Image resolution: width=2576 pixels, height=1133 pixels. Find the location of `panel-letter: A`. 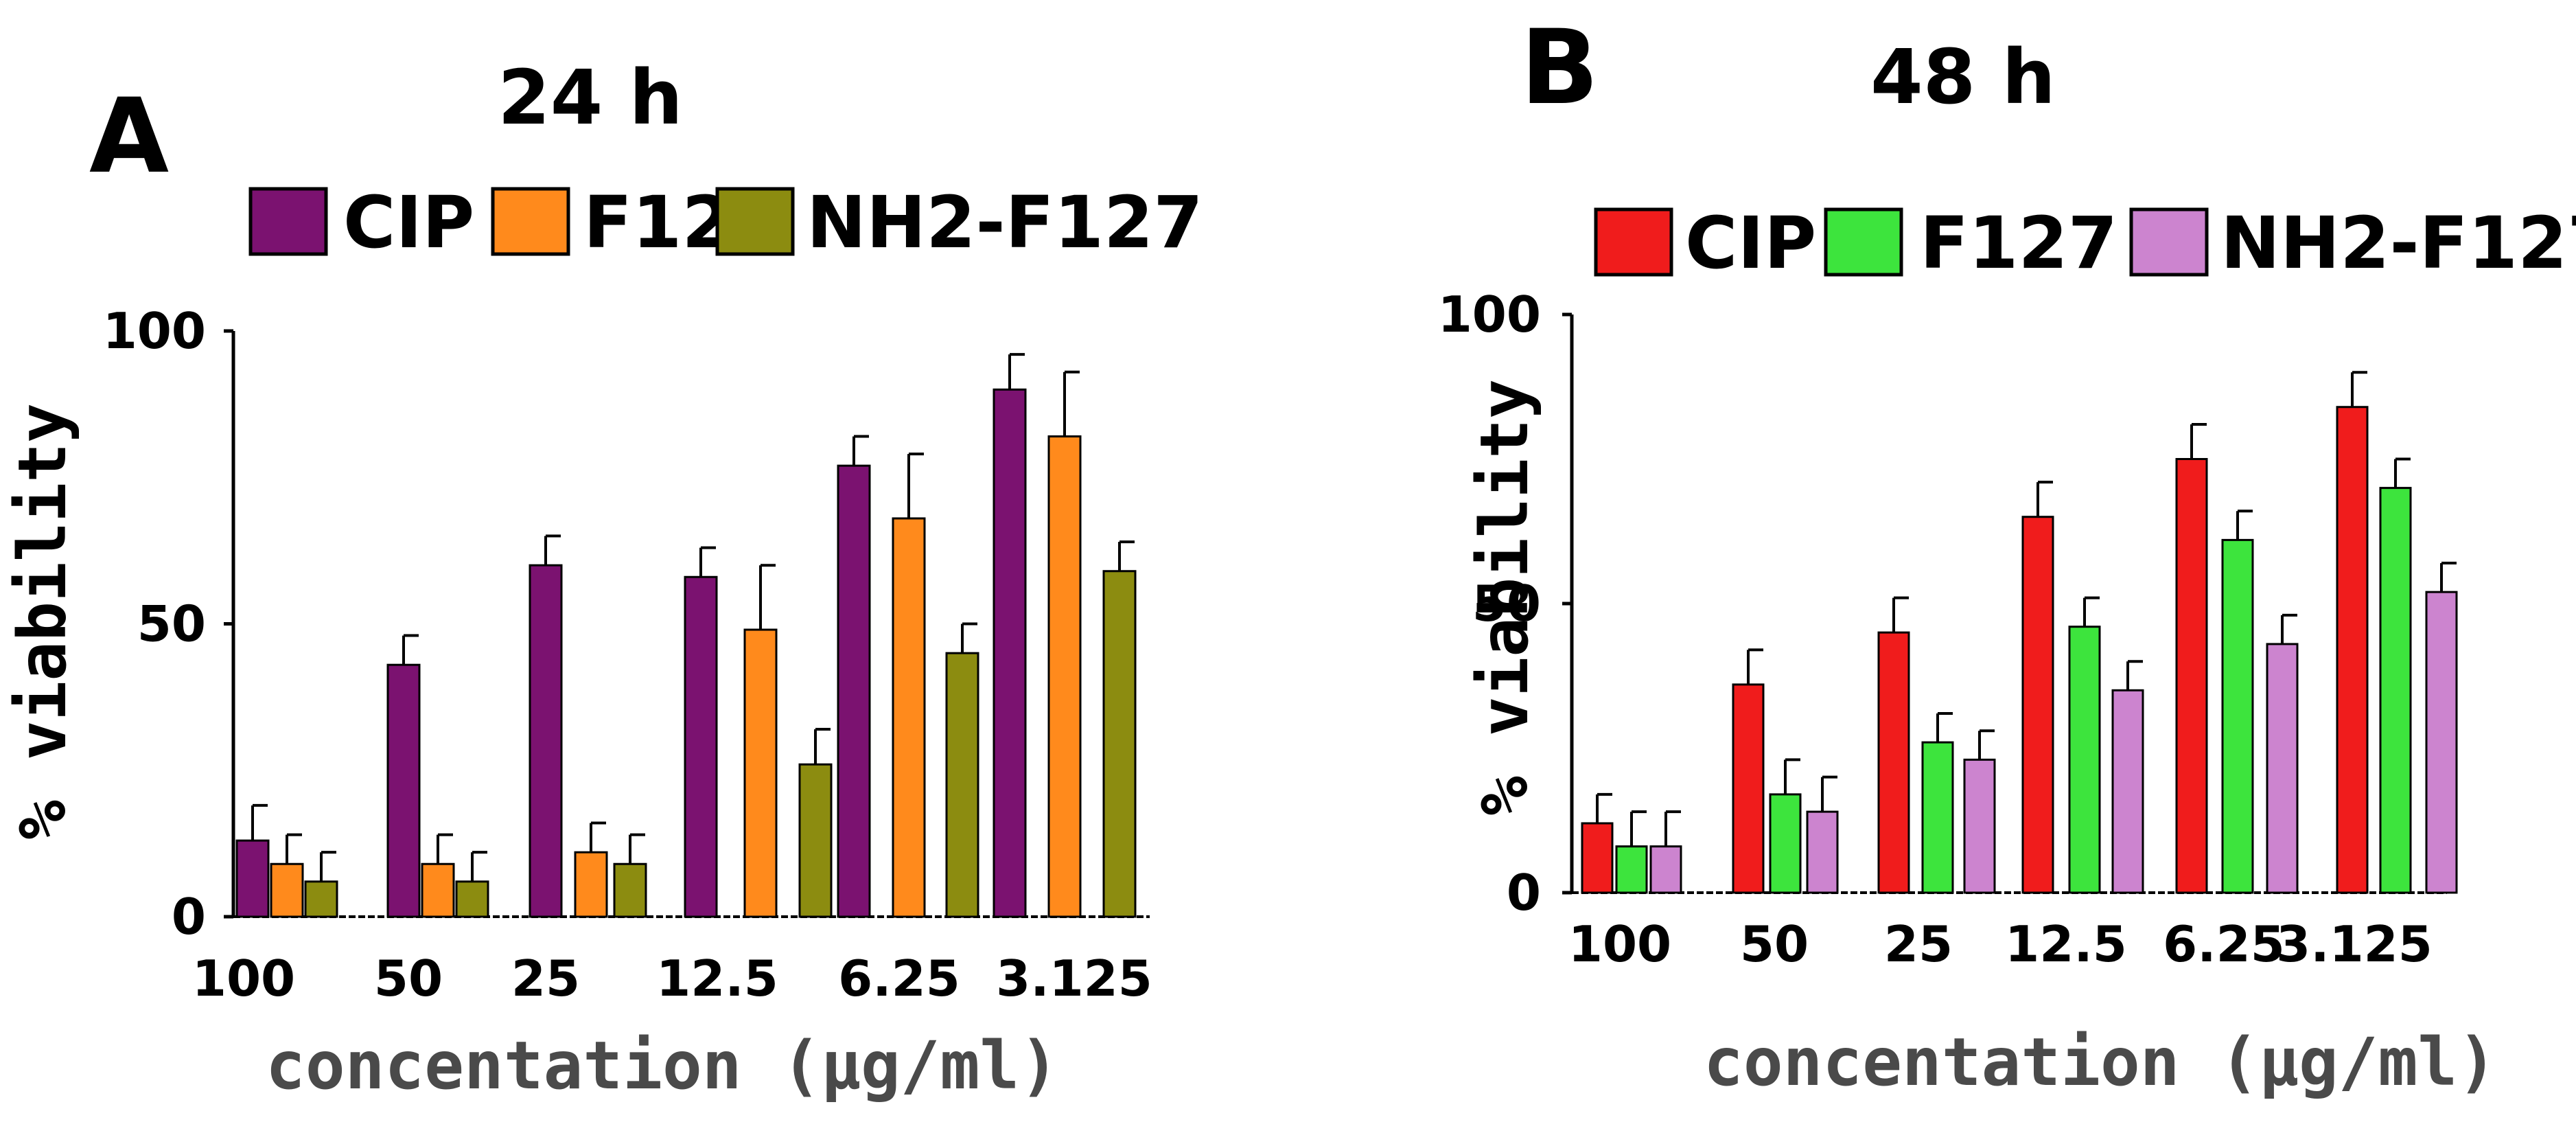

panel-letter: A is located at coordinates (129, 136).